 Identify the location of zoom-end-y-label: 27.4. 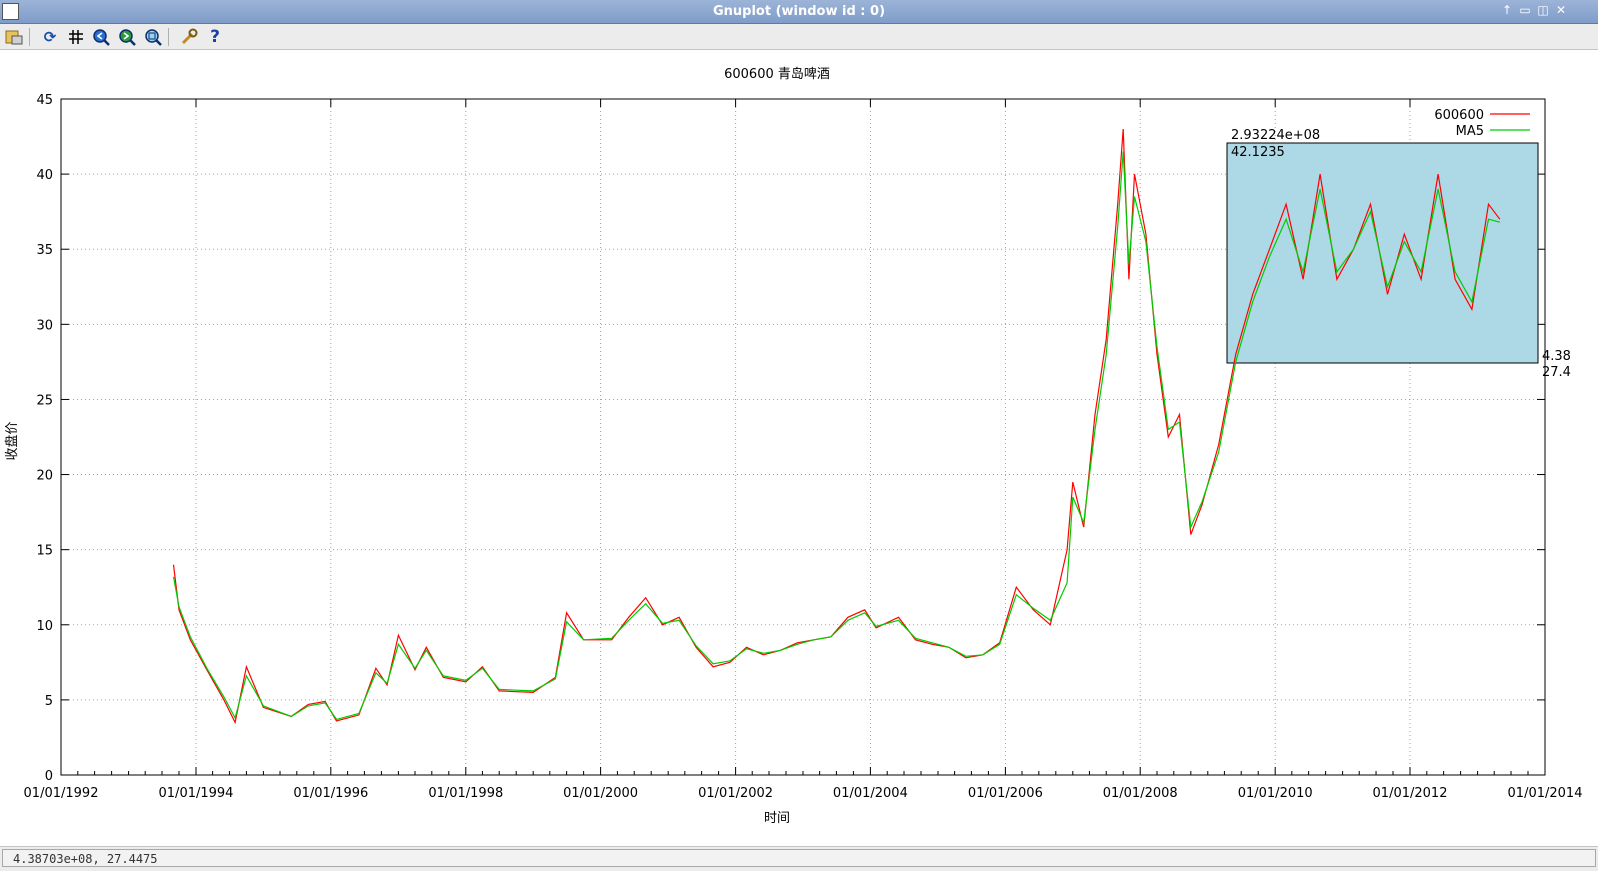
(1556, 372).